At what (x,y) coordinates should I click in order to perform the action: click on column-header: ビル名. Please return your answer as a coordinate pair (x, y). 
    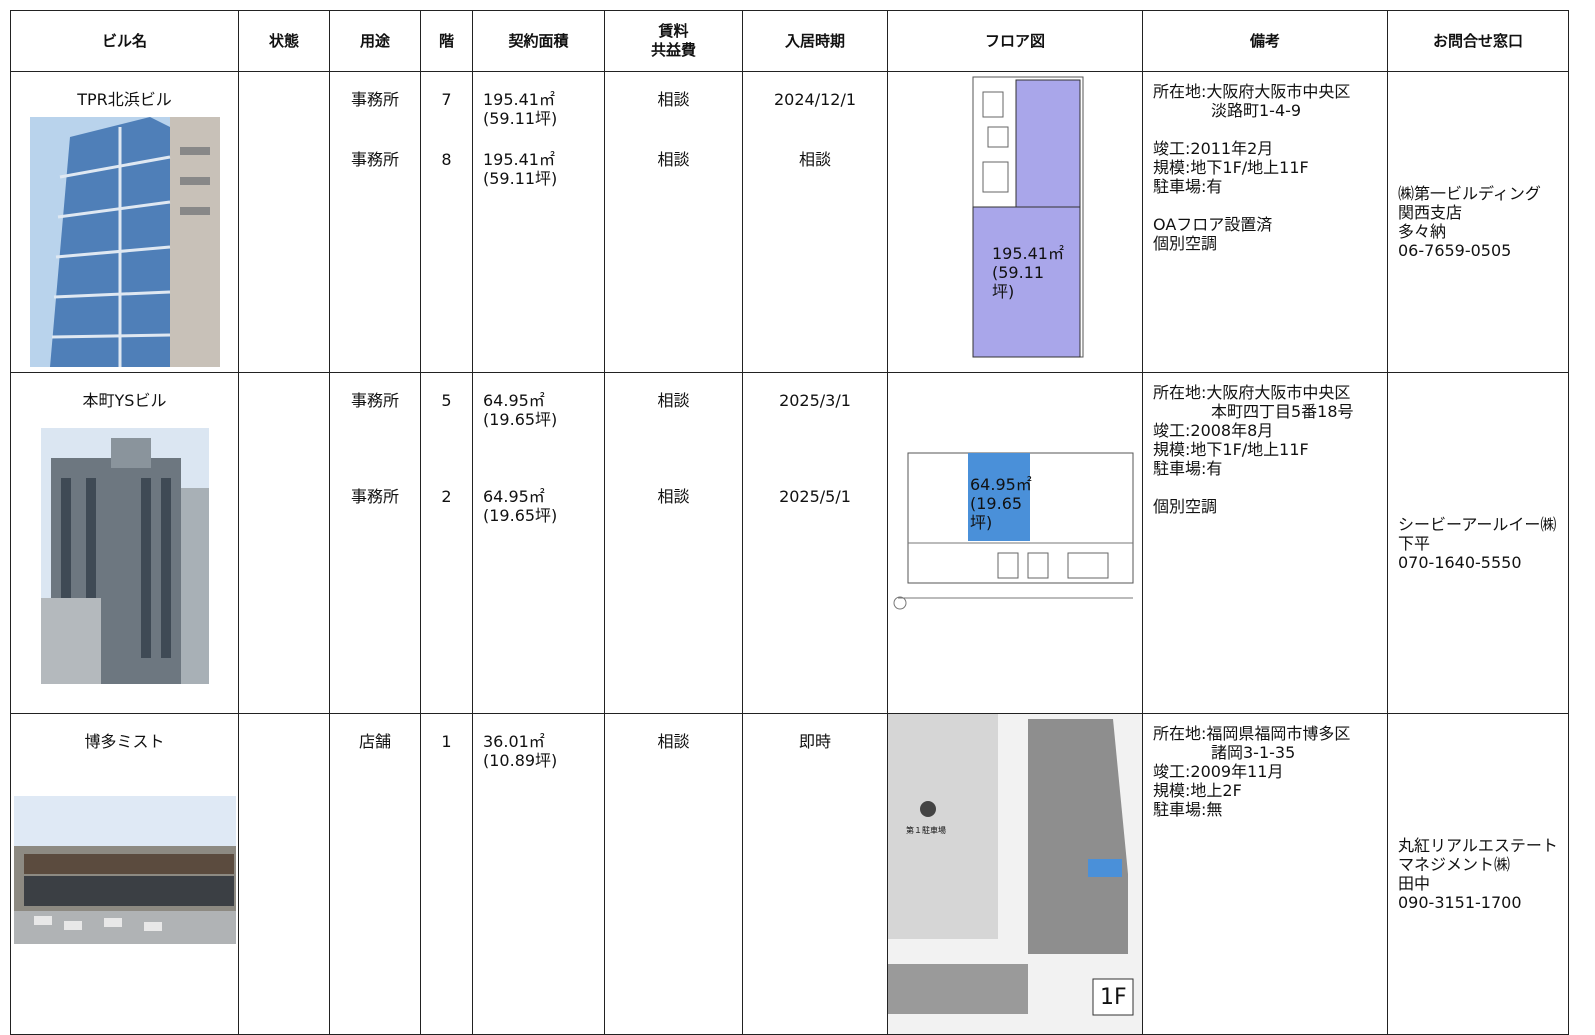
    Looking at the image, I should click on (124, 41).